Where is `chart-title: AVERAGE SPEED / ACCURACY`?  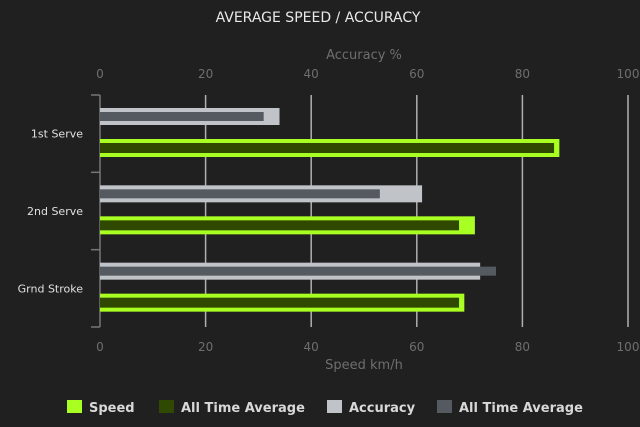
chart-title: AVERAGE SPEED / ACCURACY is located at coordinates (318, 18).